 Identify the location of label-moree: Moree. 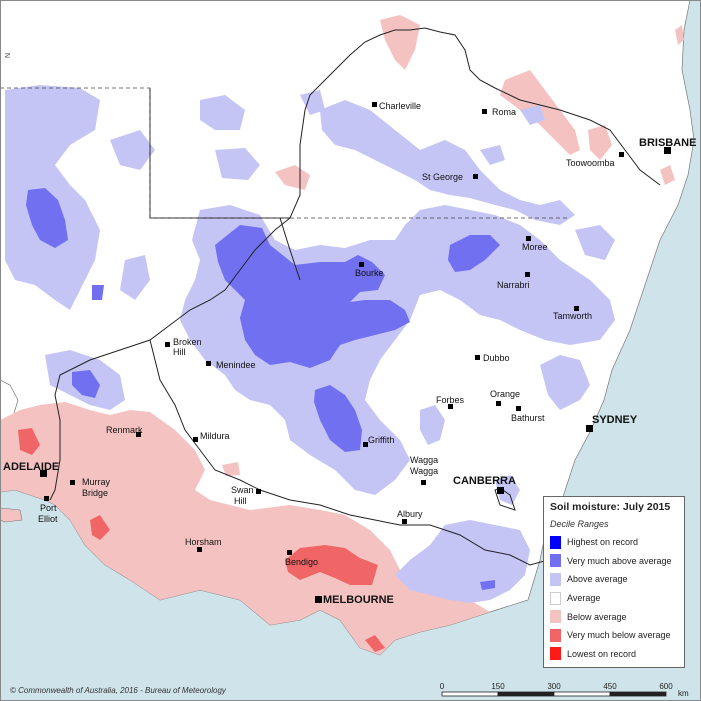
(535, 247).